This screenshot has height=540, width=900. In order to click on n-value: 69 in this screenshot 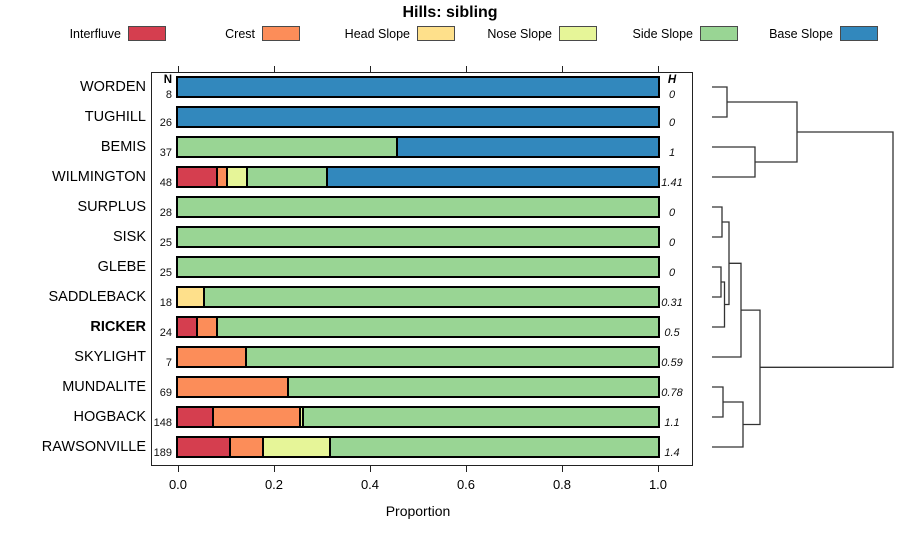, I will do `click(165, 393)`.